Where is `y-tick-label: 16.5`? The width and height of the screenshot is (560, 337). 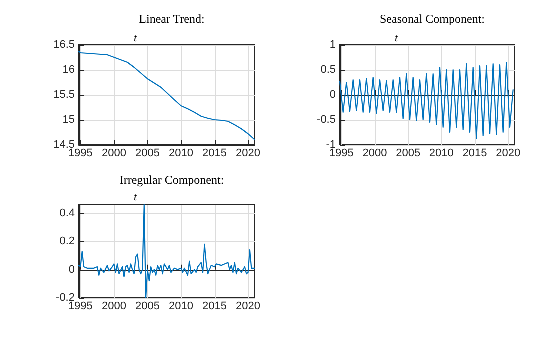
y-tick-label: 16.5 is located at coordinates (64, 45).